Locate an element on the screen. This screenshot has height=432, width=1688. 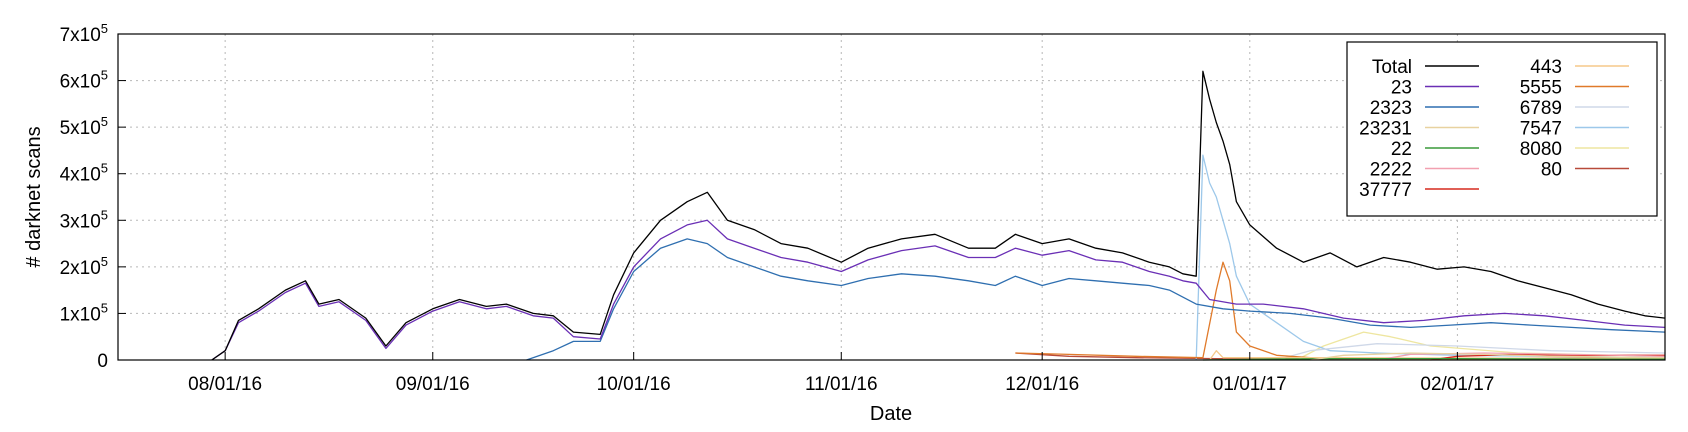
legend-label: 2222 is located at coordinates (1391, 170).